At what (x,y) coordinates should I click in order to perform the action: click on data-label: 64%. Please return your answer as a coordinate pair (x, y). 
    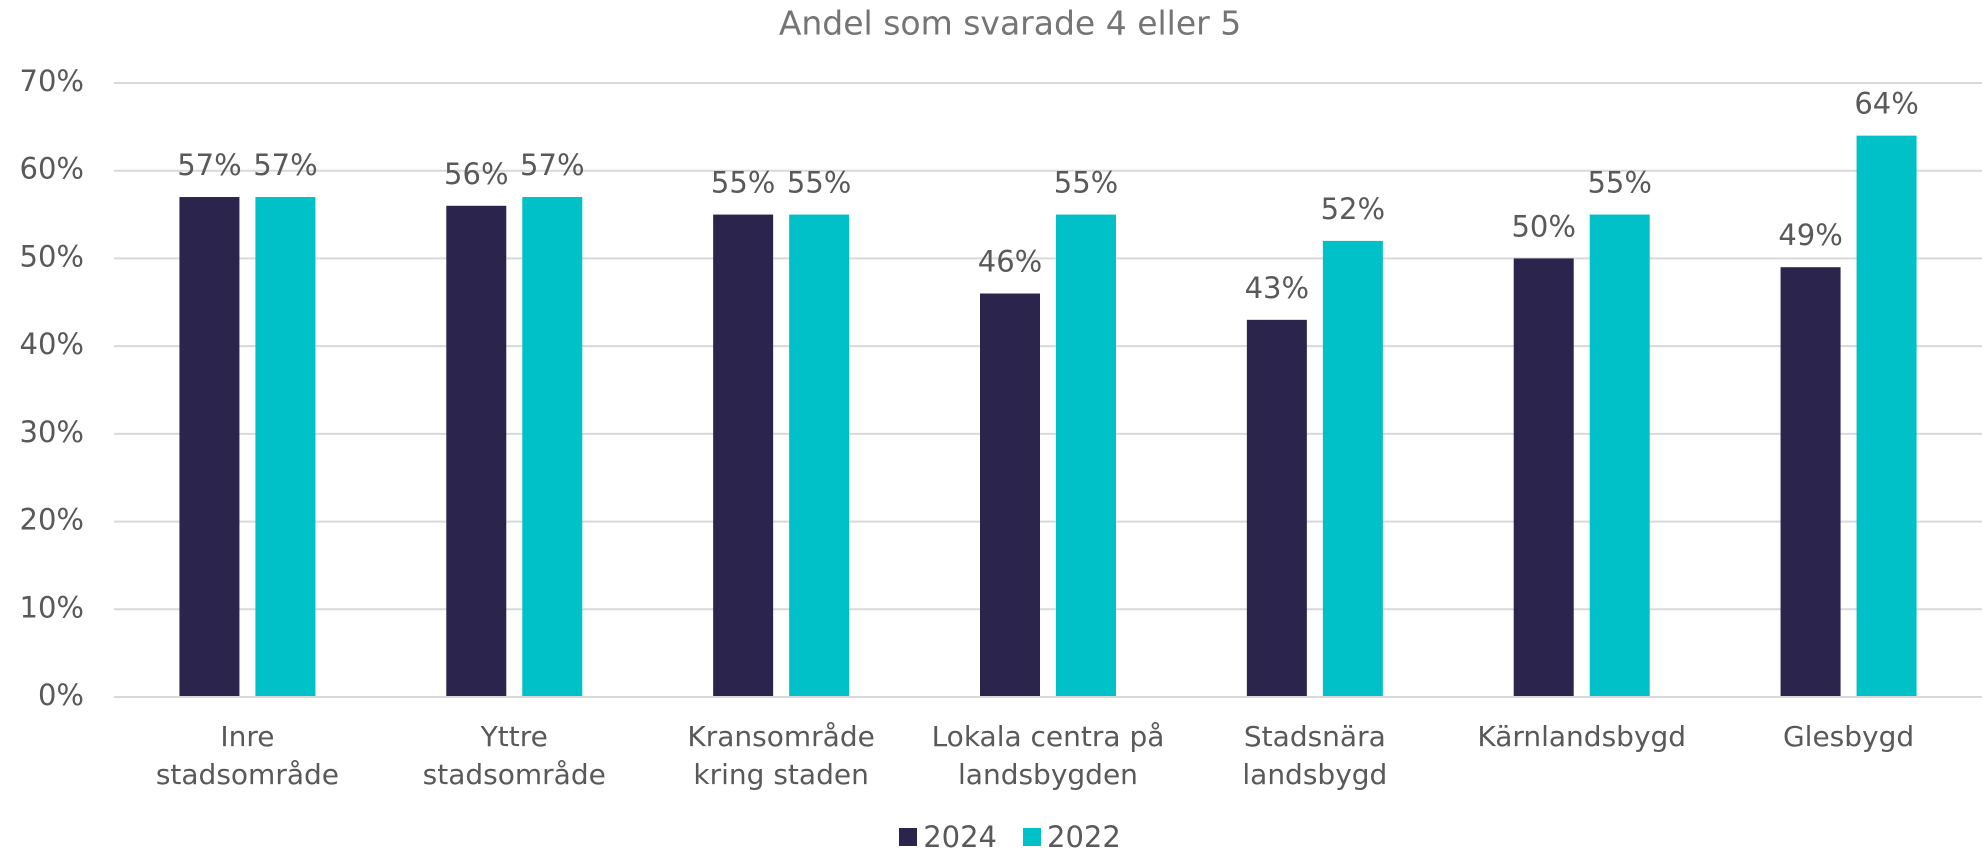
    Looking at the image, I should click on (1886, 104).